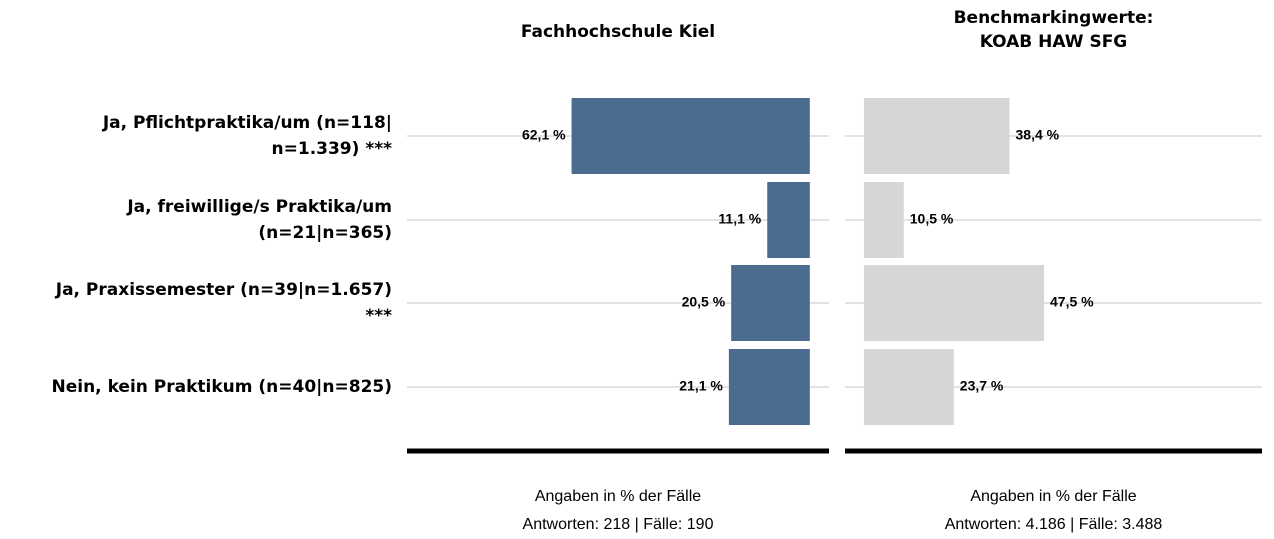  Describe the element at coordinates (618, 32) in the screenshot. I see `panel-title: Fachhochschule Kiel` at that location.